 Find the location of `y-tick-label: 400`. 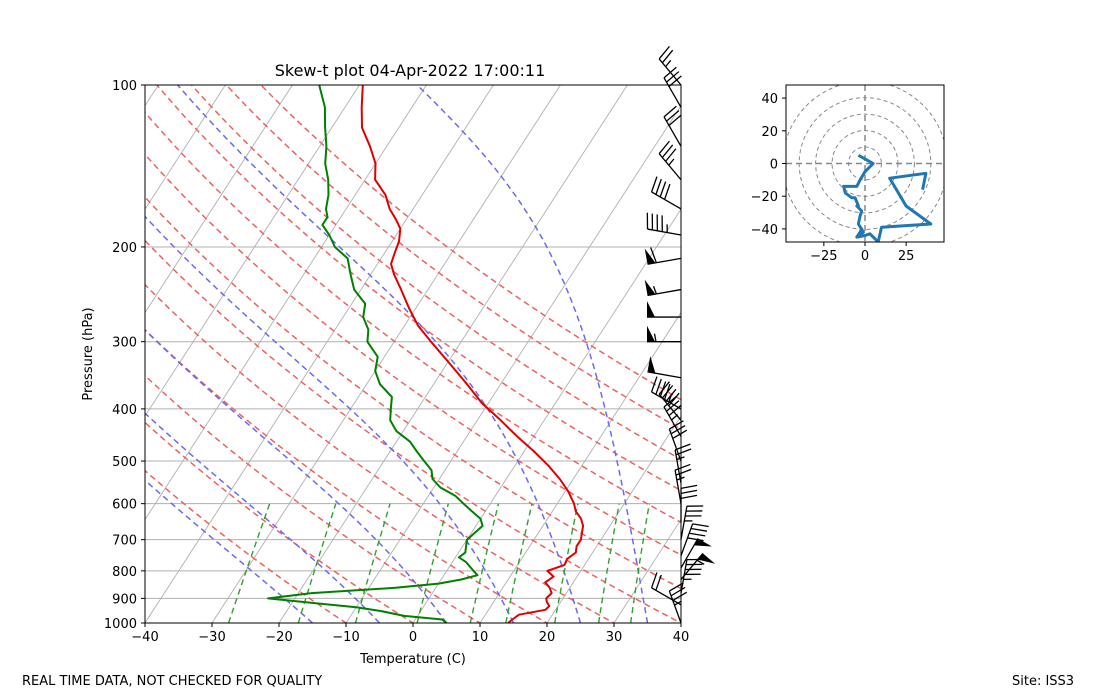

y-tick-label: 400 is located at coordinates (124, 410).